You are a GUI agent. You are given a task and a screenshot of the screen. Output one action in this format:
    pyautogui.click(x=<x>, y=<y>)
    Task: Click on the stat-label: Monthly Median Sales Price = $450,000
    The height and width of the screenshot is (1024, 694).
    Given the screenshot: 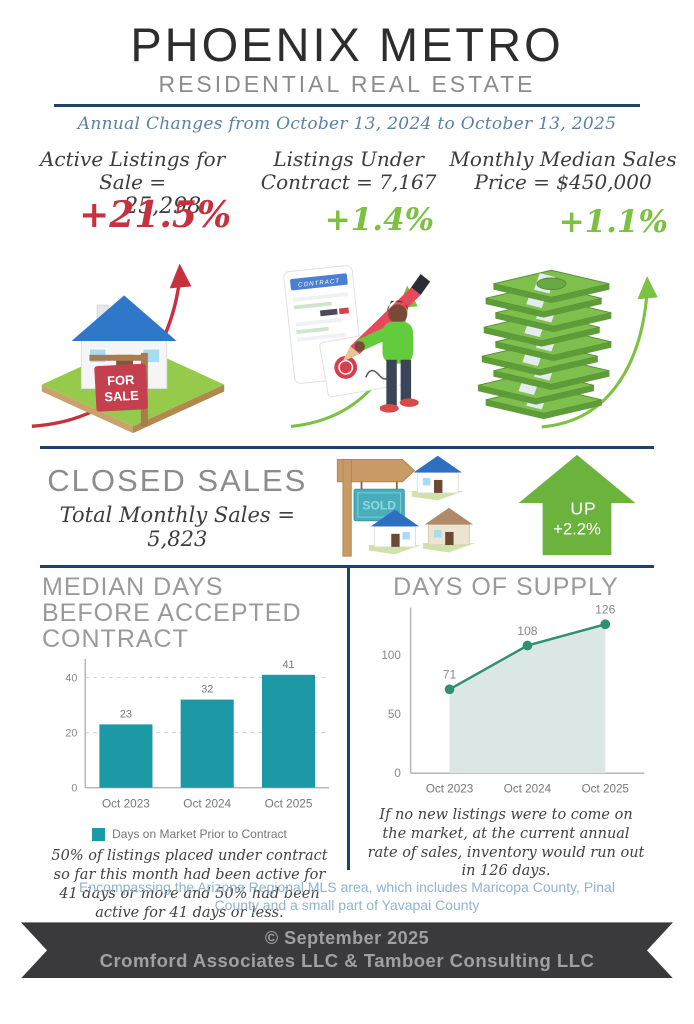 What is the action you would take?
    pyautogui.click(x=563, y=171)
    